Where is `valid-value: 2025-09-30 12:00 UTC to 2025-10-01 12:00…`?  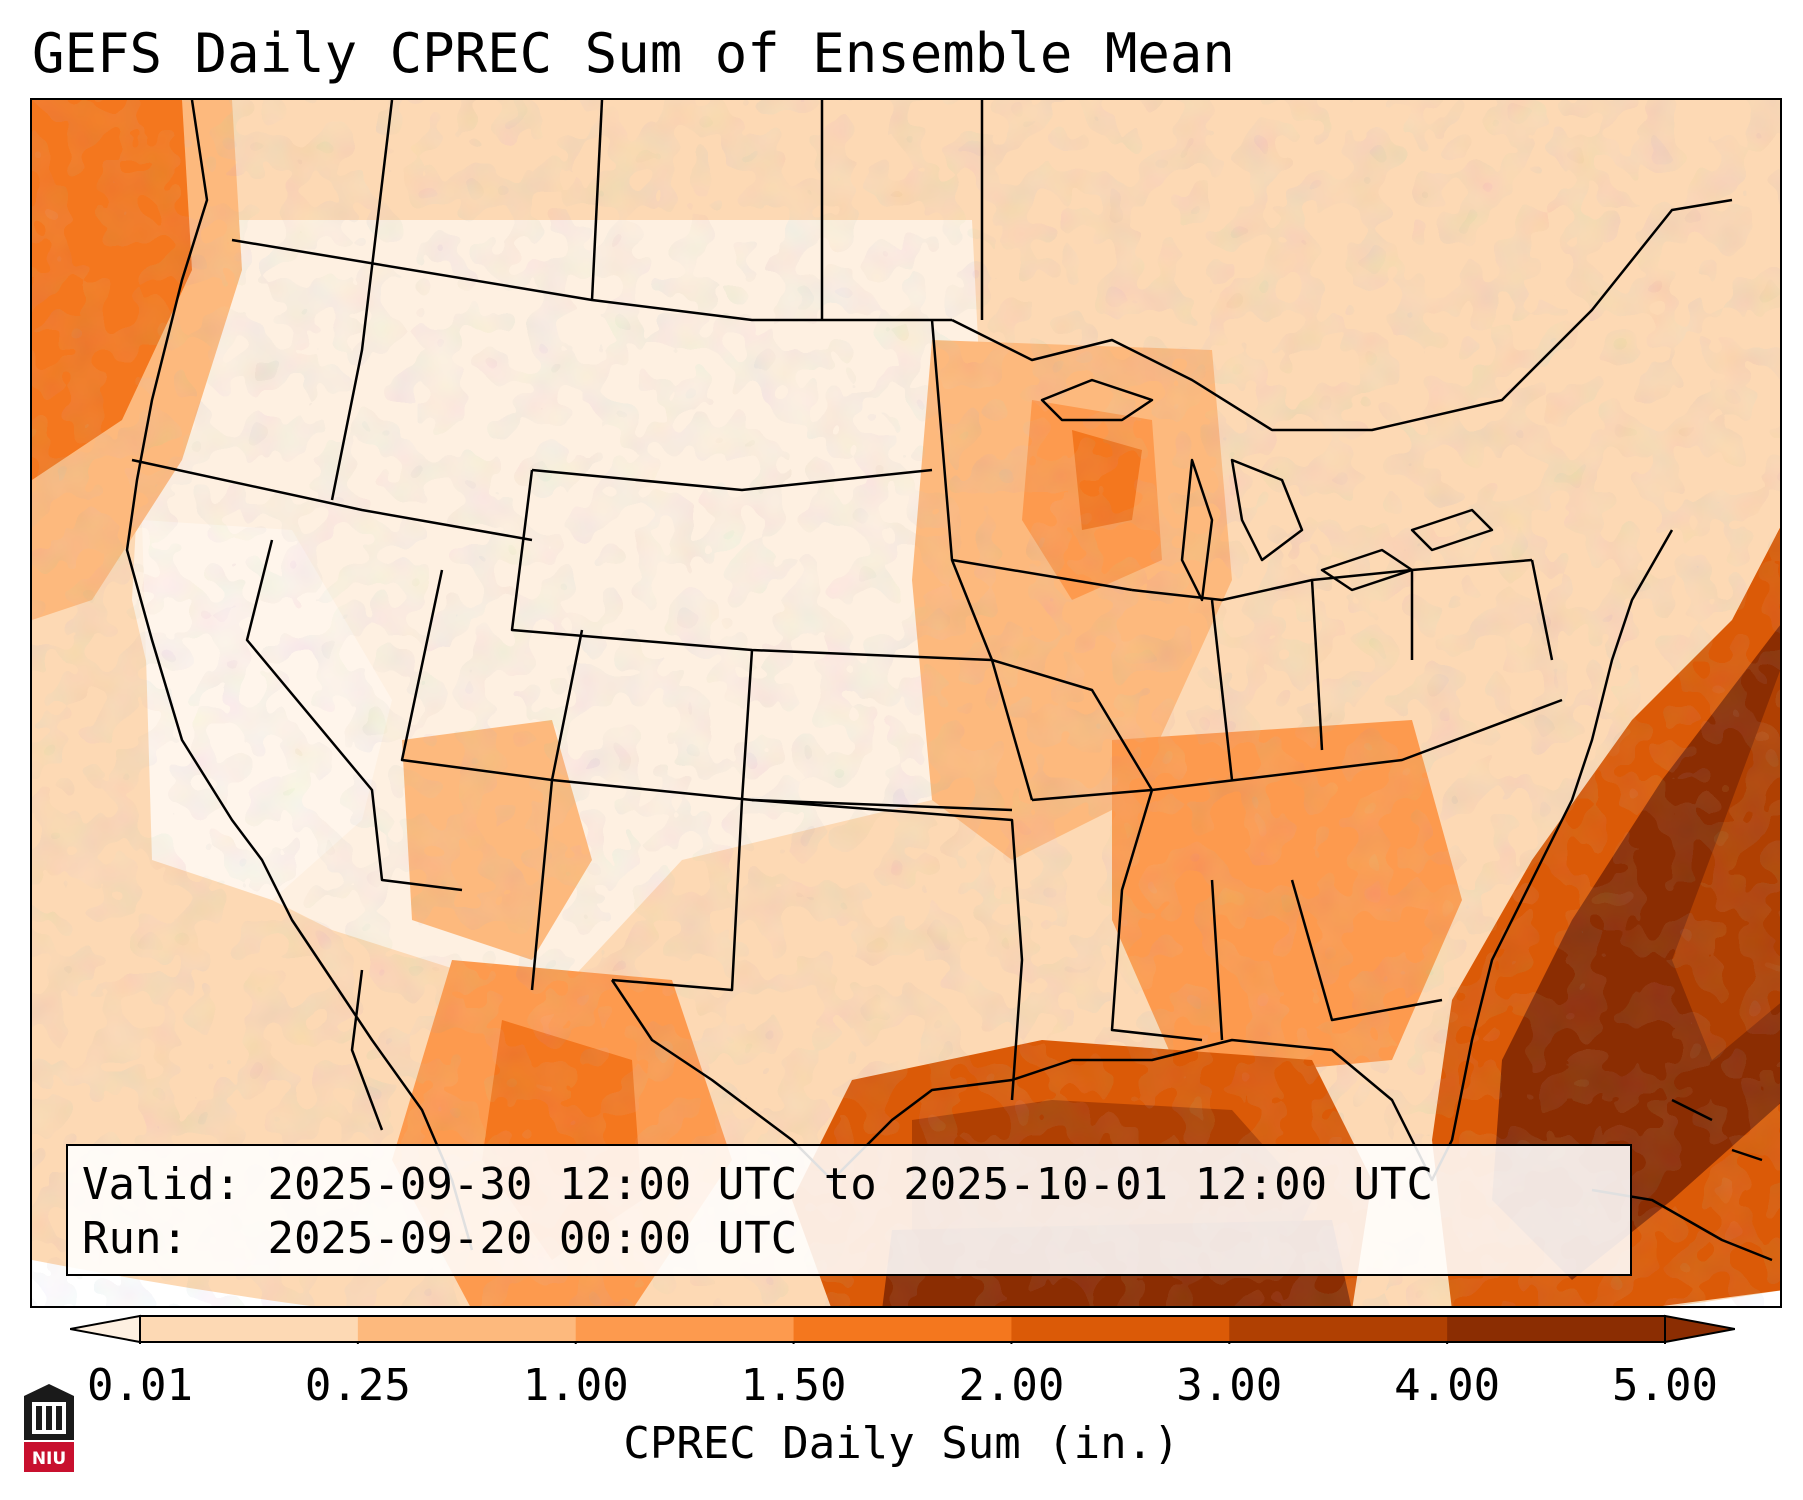 valid-value: 2025-09-30 12:00 UTC to 2025-10-01 12:00… is located at coordinates (850, 1184).